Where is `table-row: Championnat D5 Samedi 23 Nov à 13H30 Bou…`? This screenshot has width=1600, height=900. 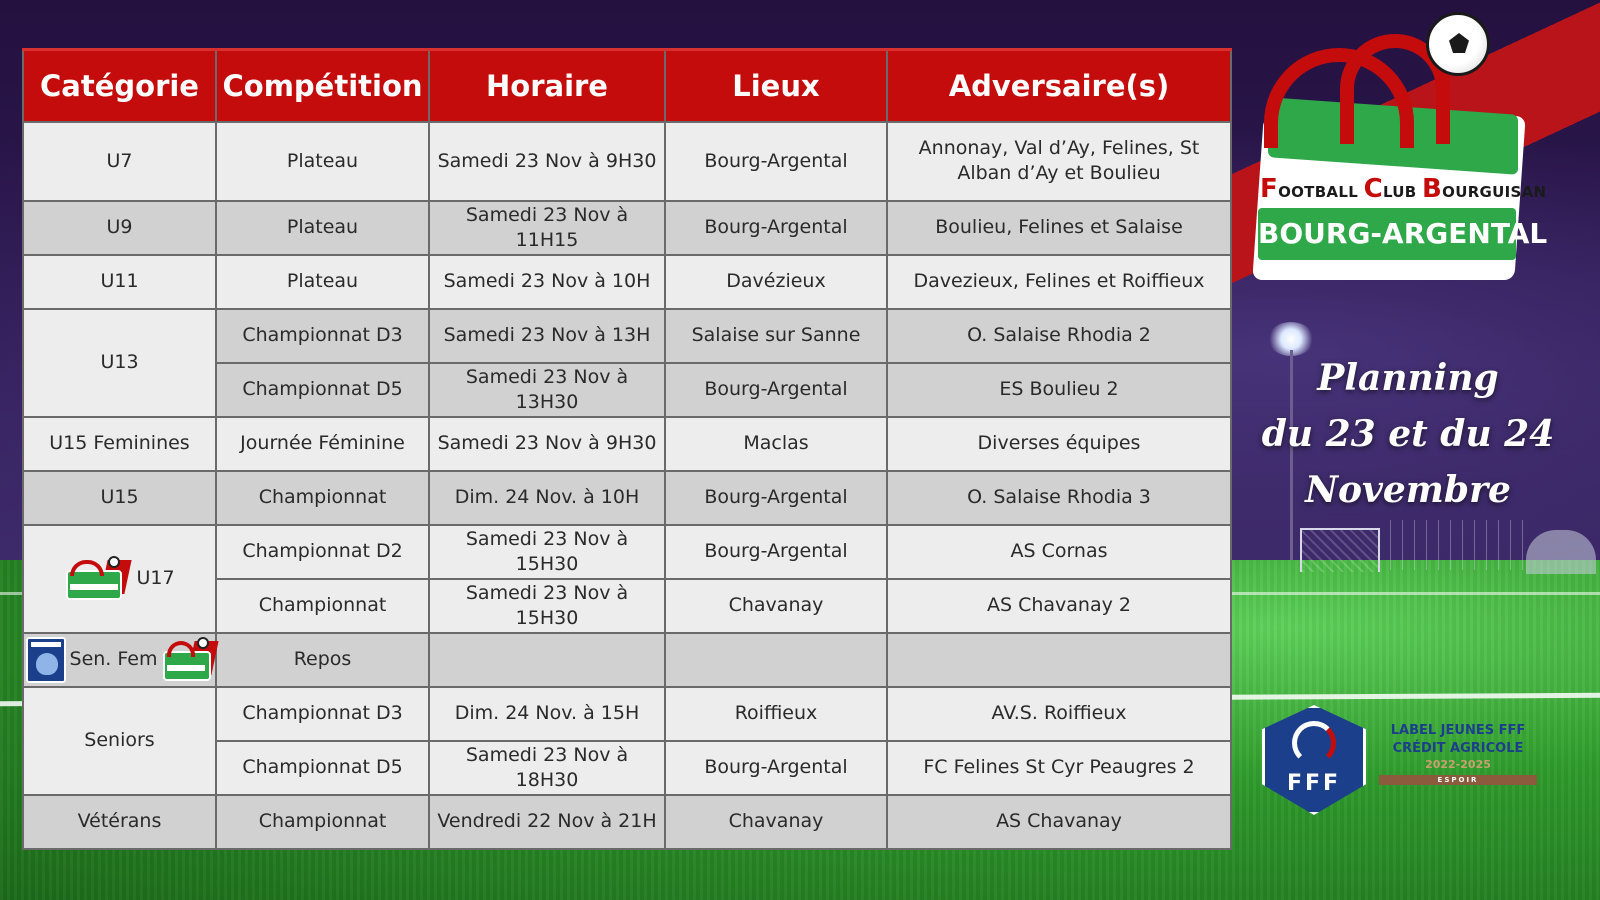
table-row: Championnat D5 Samedi 23 Nov à 13H30 Bou… is located at coordinates (627, 389).